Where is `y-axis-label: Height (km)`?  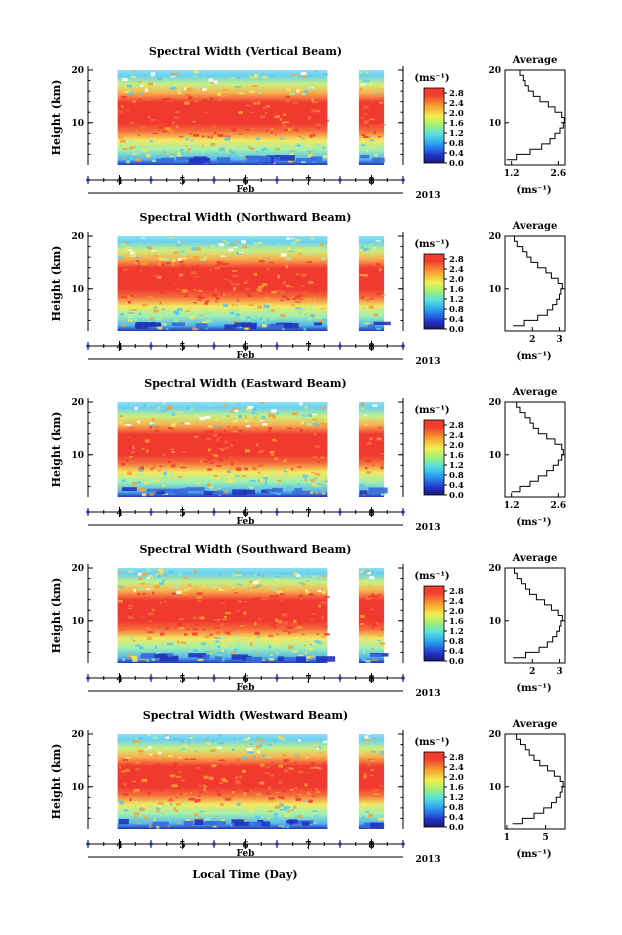 y-axis-label: Height (km) is located at coordinates (56, 450).